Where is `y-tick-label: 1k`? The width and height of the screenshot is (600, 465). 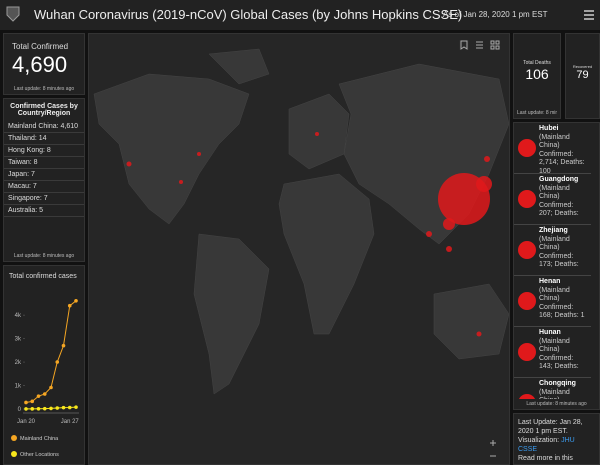 y-tick-label: 1k is located at coordinates (18, 387).